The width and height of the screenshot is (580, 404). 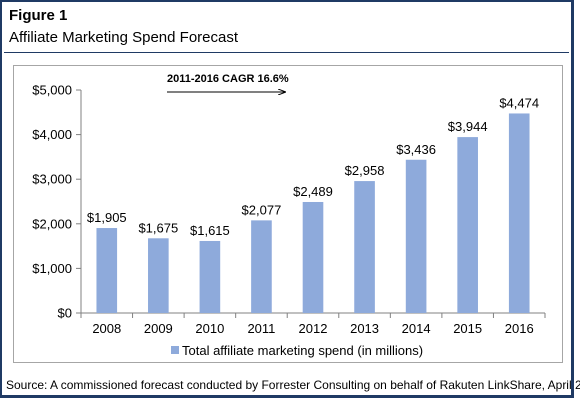 What do you see at coordinates (210, 230) in the screenshot?
I see `data-label: $1,615` at bounding box center [210, 230].